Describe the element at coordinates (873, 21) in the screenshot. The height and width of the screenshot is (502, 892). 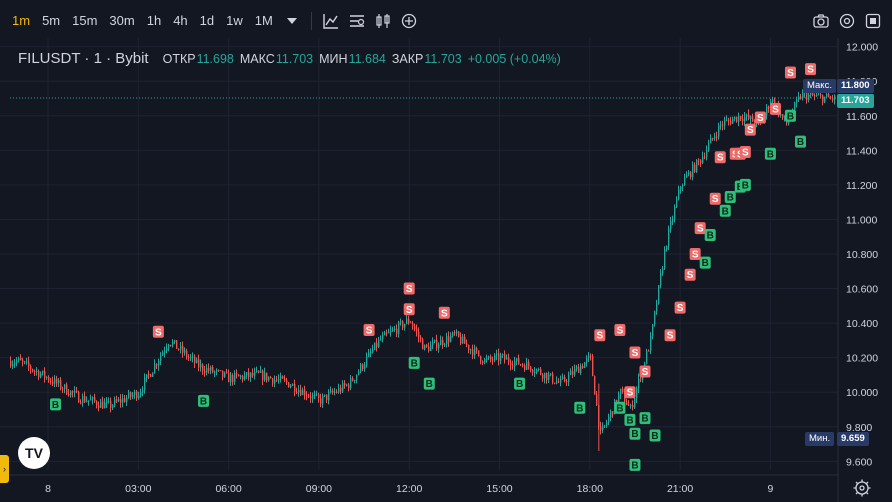
I see `fullscreen-icon` at that location.